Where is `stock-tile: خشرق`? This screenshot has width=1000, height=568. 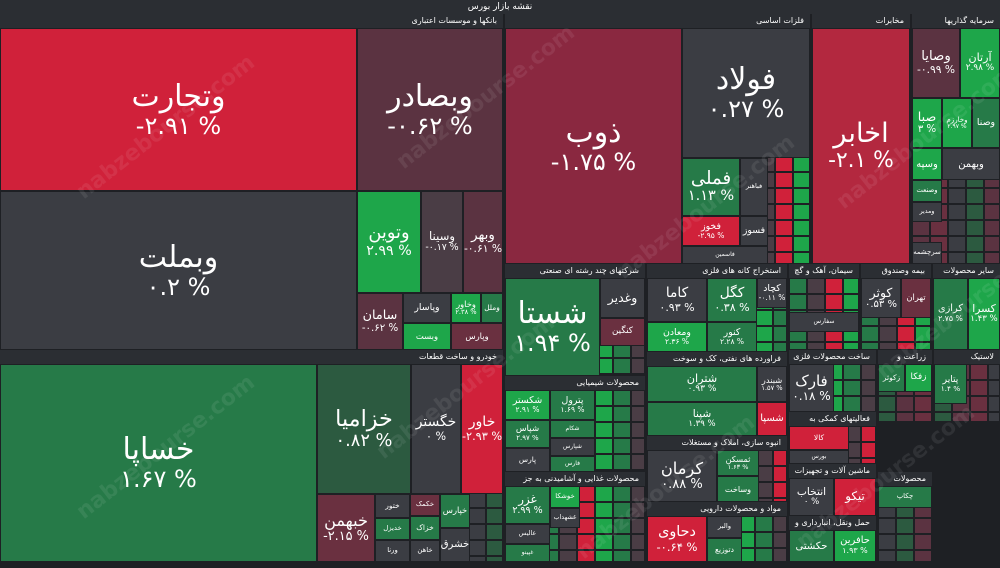
stock-tile: خشرق is located at coordinates (455, 545).